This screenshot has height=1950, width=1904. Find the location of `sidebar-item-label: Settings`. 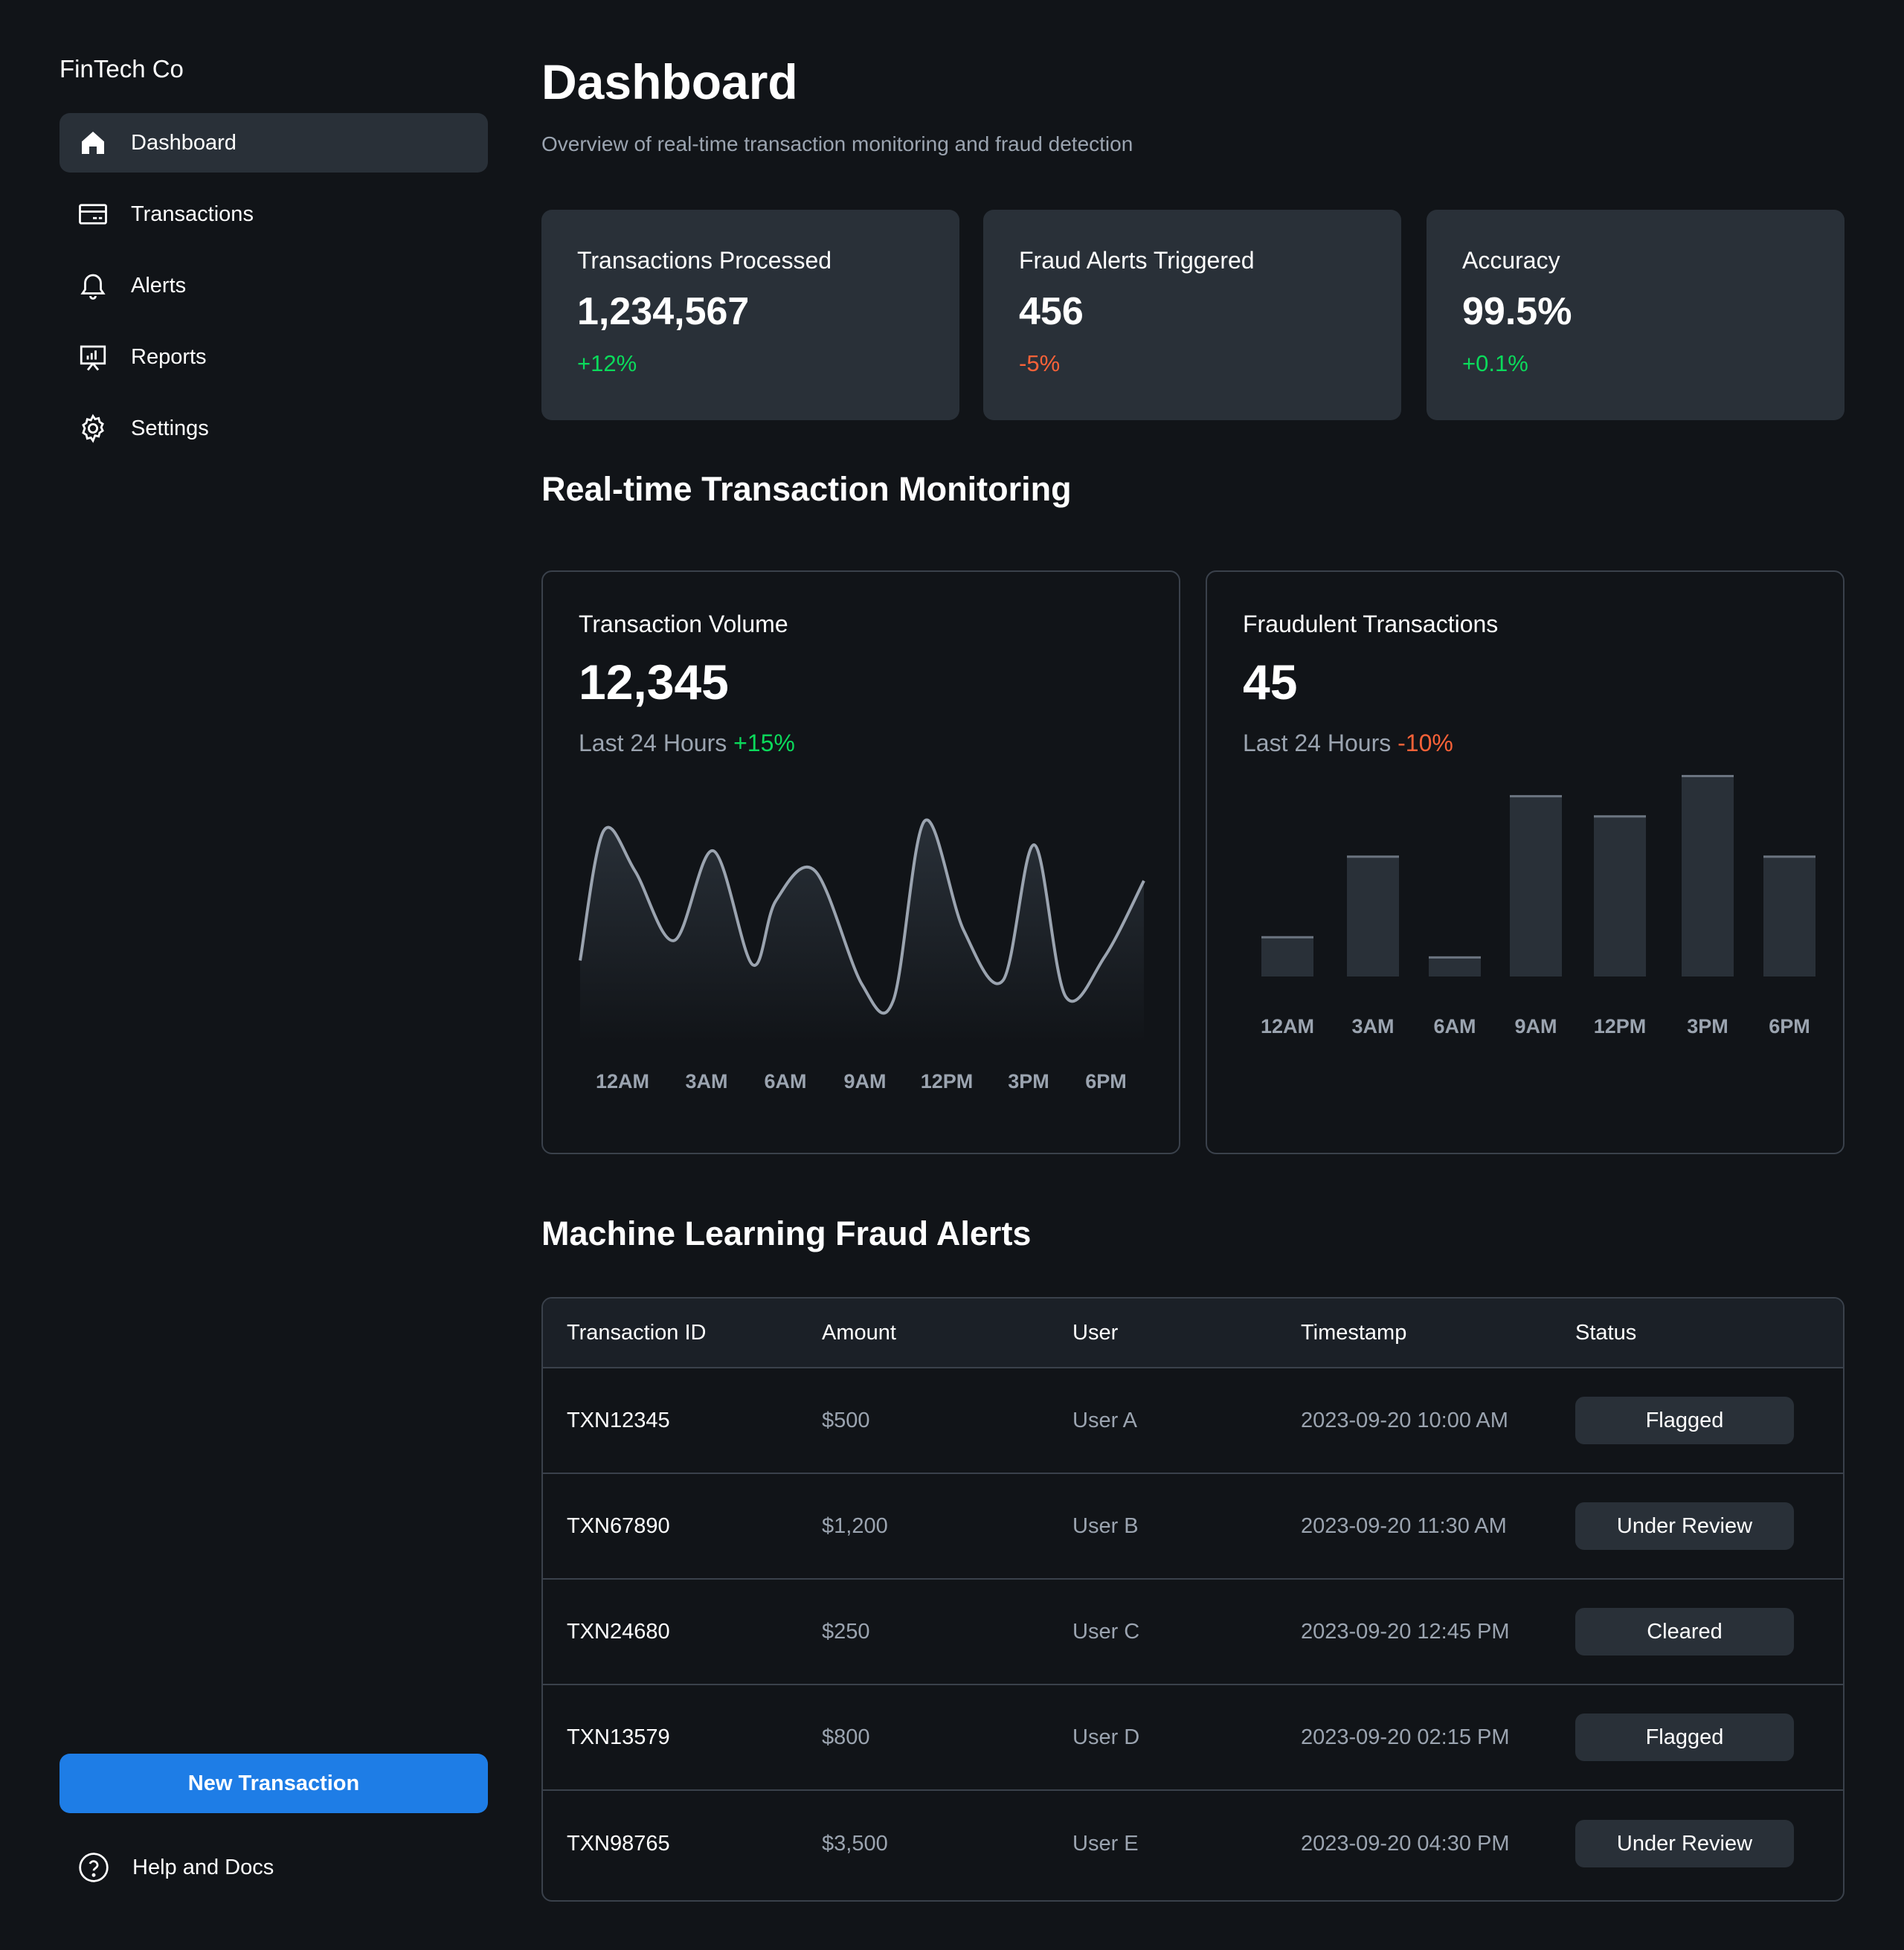

sidebar-item-label: Settings is located at coordinates (170, 428).